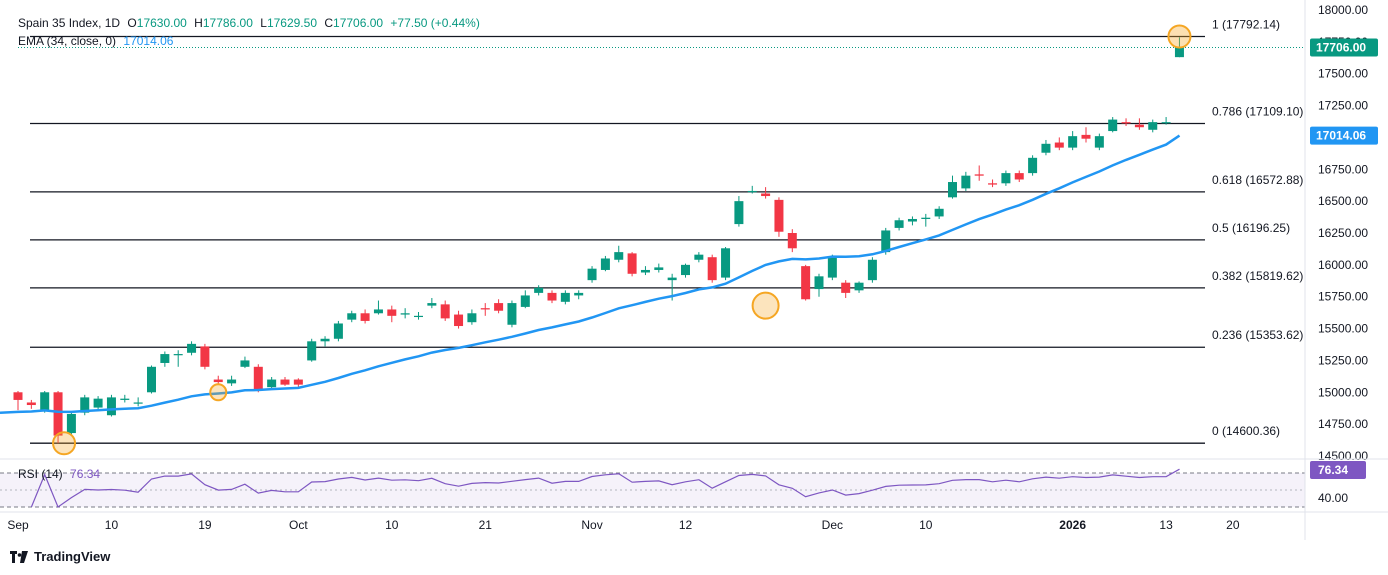 This screenshot has height=575, width=1388. Describe the element at coordinates (59, 474) in the screenshot. I see `rsi-legend: RSI (14) 76.34` at that location.